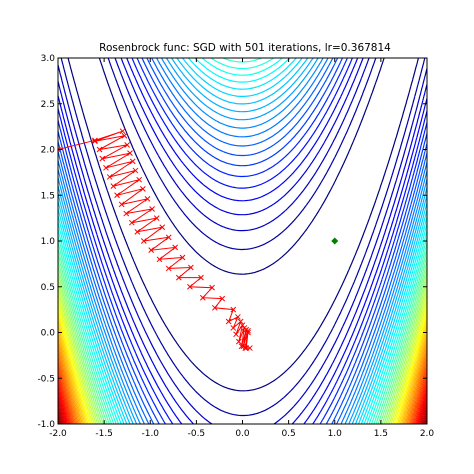 This screenshot has height=474, width=474. Describe the element at coordinates (48, 59) in the screenshot. I see `y-tick-label: 3.0` at that location.